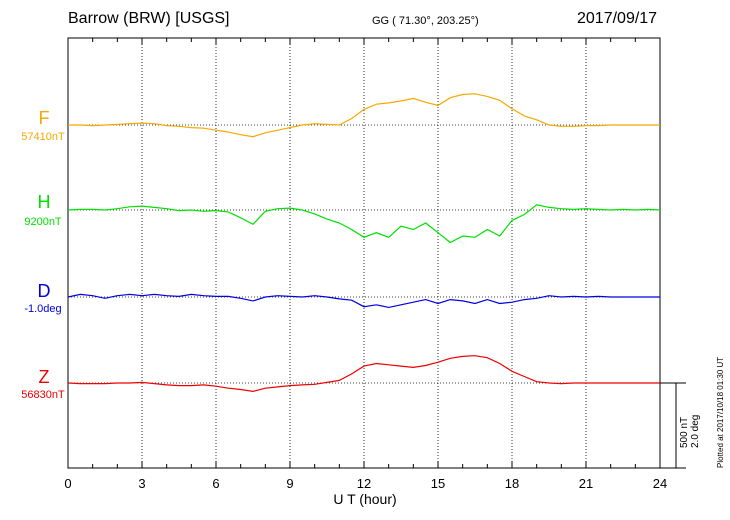 The image size is (730, 520). What do you see at coordinates (43, 309) in the screenshot?
I see `component-baseline-D: -1.0deg` at bounding box center [43, 309].